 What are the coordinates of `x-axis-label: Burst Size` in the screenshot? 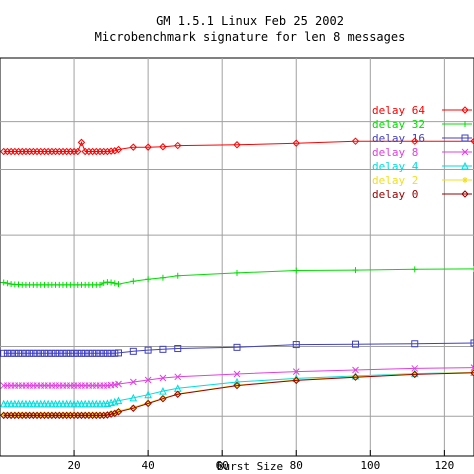 It's located at (250, 466).